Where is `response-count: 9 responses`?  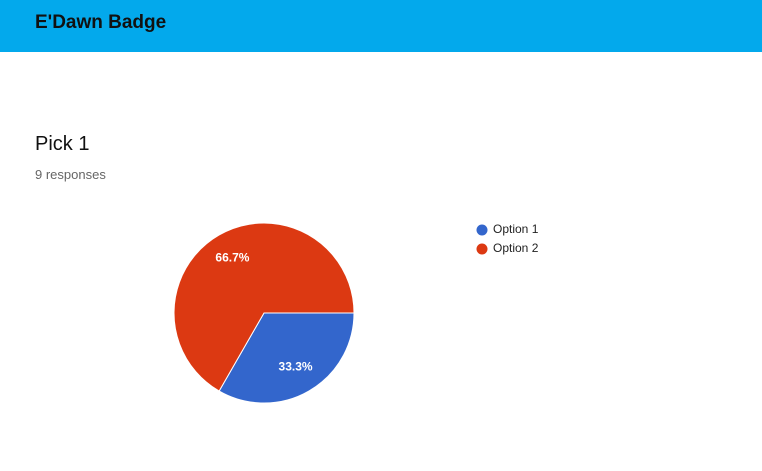 response-count: 9 responses is located at coordinates (70, 174).